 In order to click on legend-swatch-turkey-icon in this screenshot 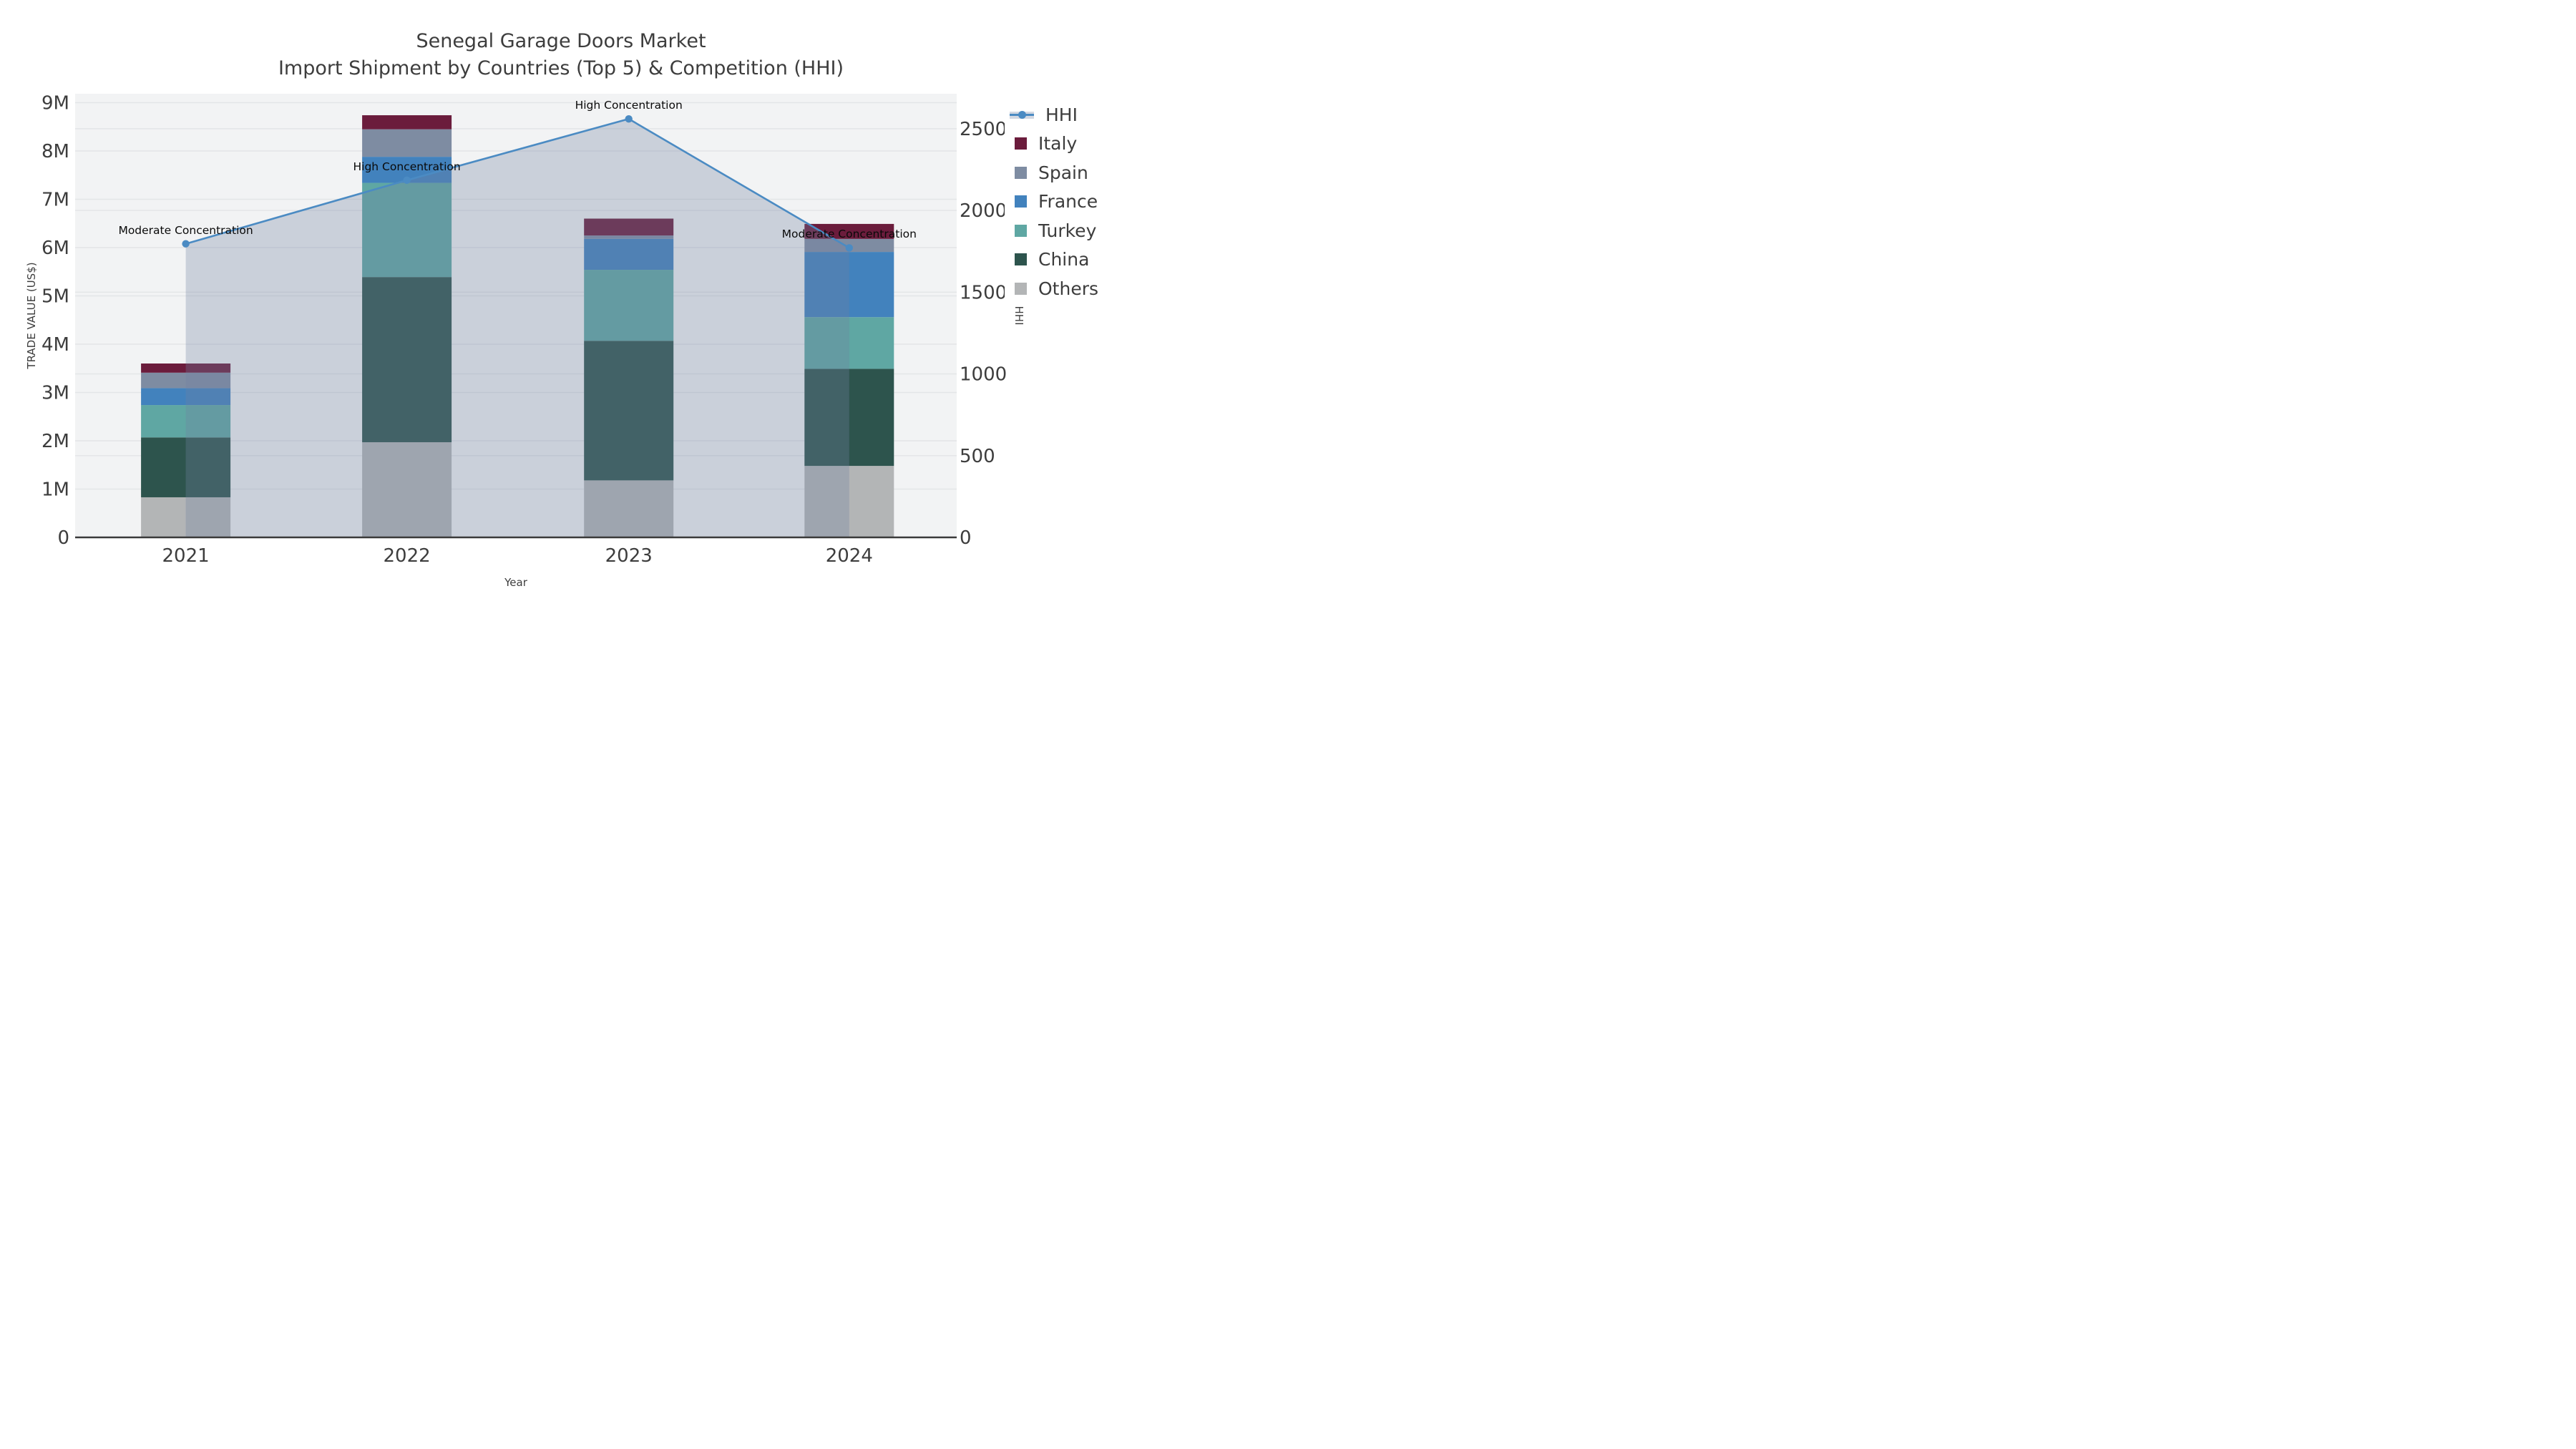, I will do `click(1021, 230)`.